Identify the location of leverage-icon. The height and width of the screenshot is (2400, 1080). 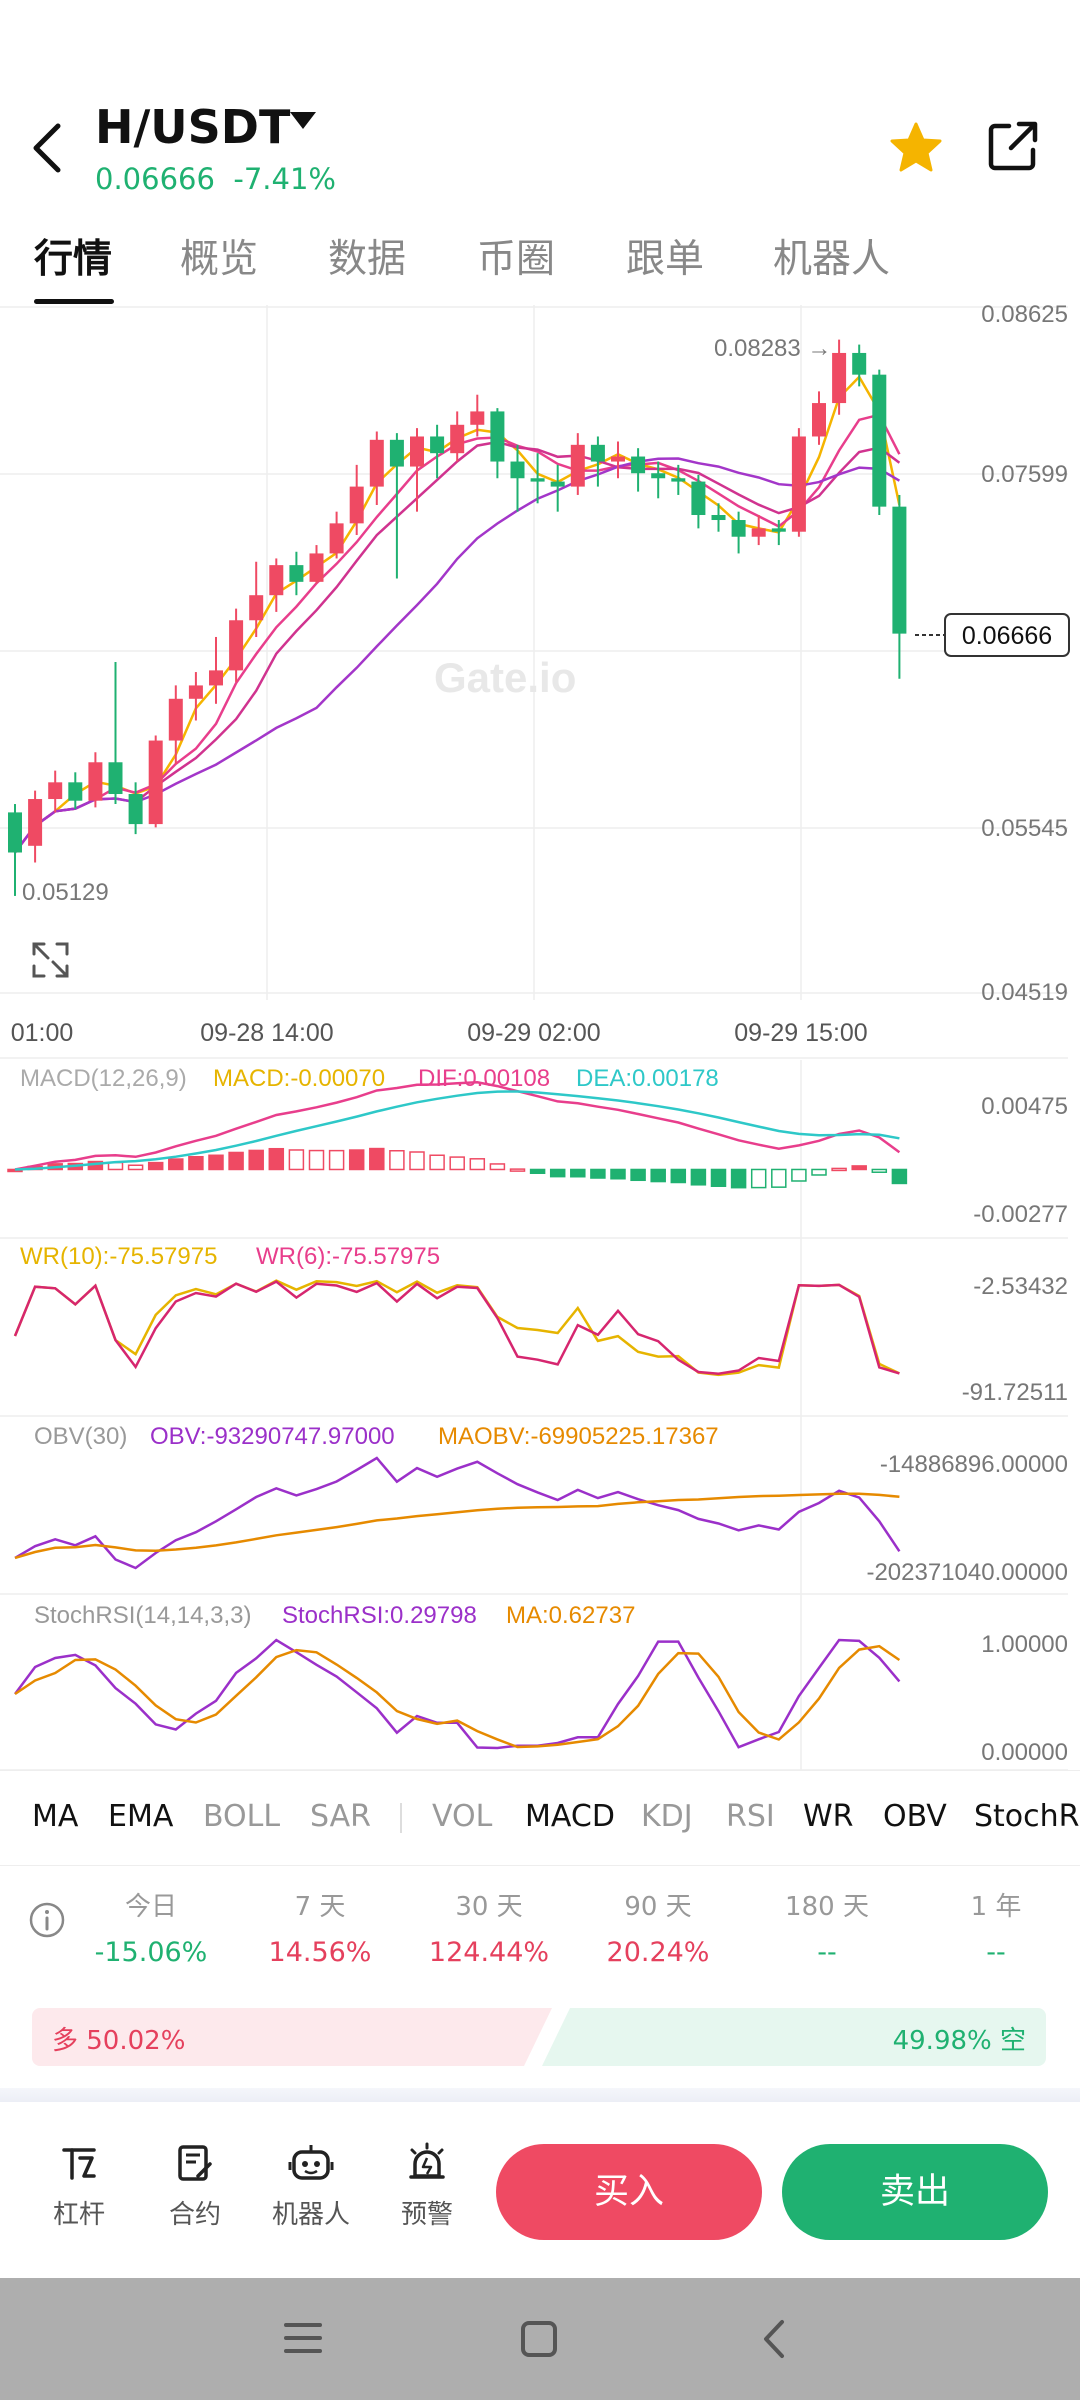
(79, 2164).